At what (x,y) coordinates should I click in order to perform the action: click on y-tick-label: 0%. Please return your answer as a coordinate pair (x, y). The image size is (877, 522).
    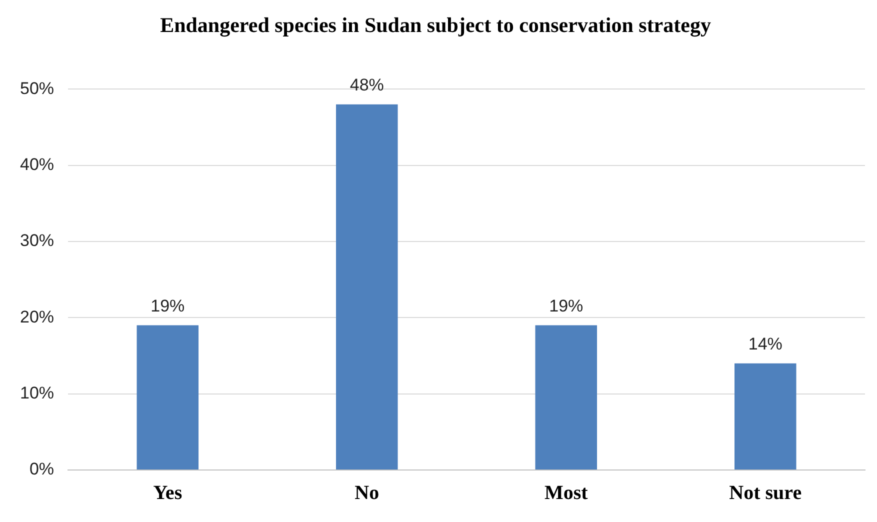
    Looking at the image, I should click on (41, 469).